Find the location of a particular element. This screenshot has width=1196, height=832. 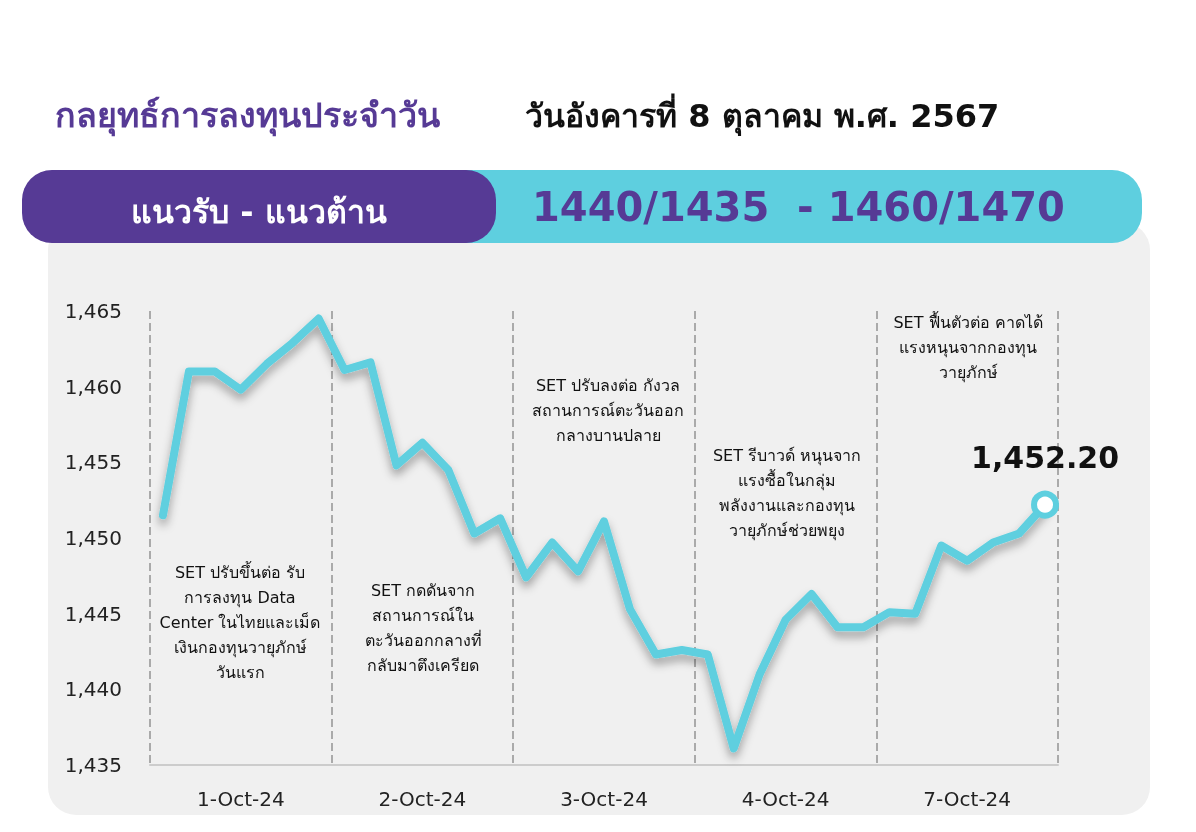

annotation: SET รีบาวด์ หนุนจาก แรงซื้อในกลุ่ม พลังงานและกองทุน วายุภักษ์ช่วยพยุง is located at coordinates (787, 493).